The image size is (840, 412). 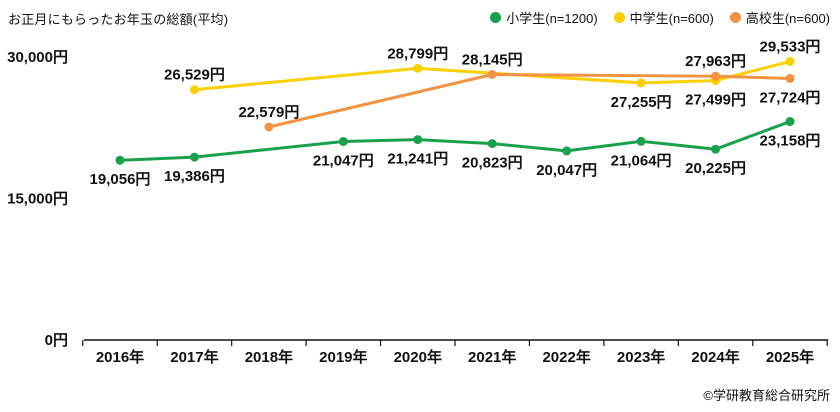 What do you see at coordinates (566, 170) in the screenshot?
I see `value-label: 20,047円` at bounding box center [566, 170].